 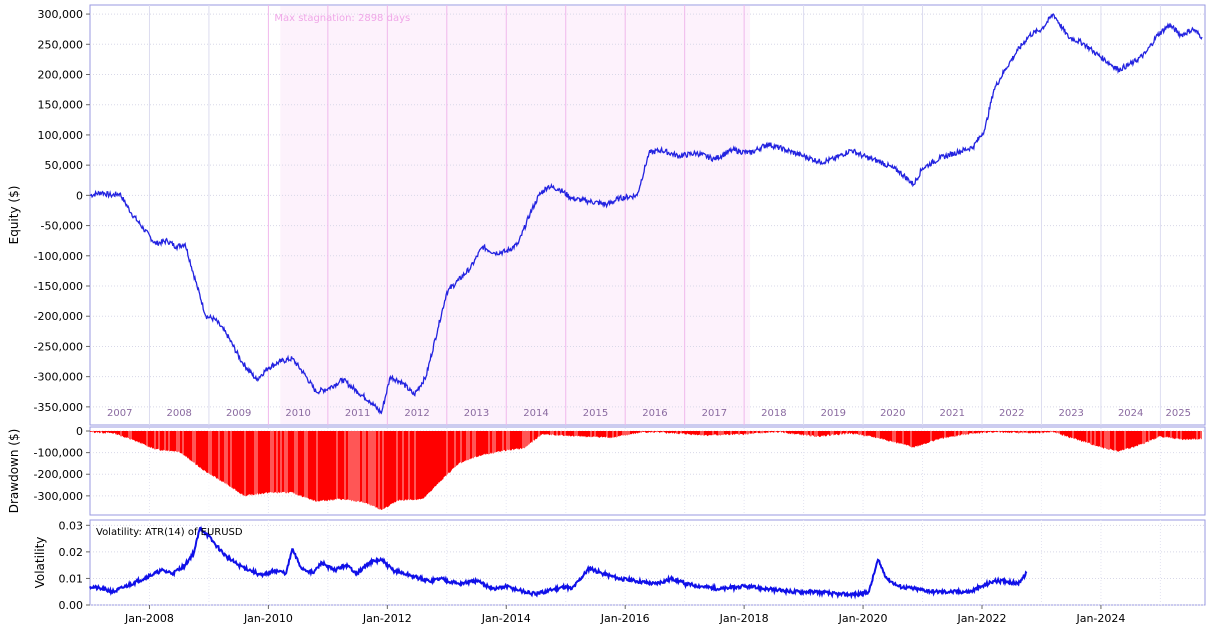 What do you see at coordinates (58, 496) in the screenshot?
I see `drawdown-tick-label: -300,000` at bounding box center [58, 496].